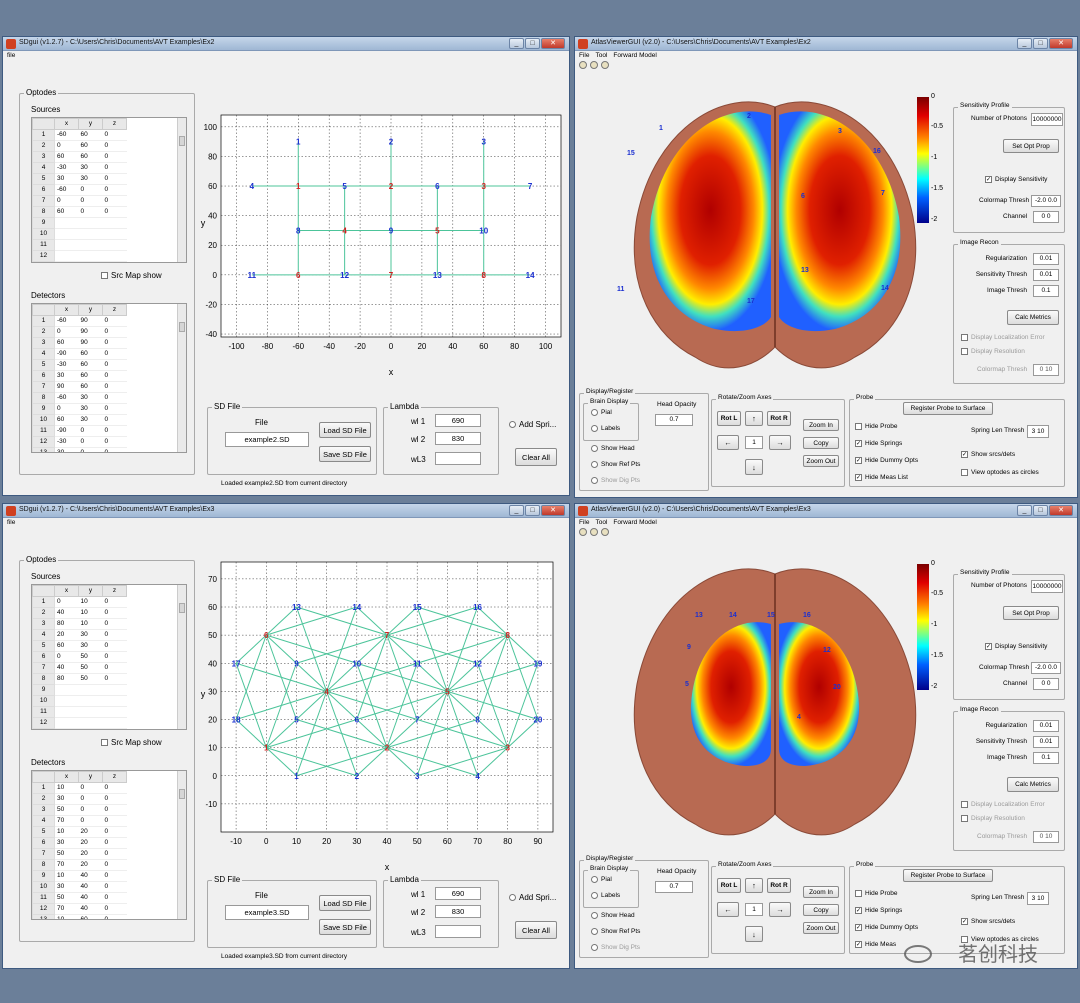 This screenshot has height=1003, width=1080. Describe the element at coordinates (594, 532) in the screenshot. I see `pan-icon` at that location.